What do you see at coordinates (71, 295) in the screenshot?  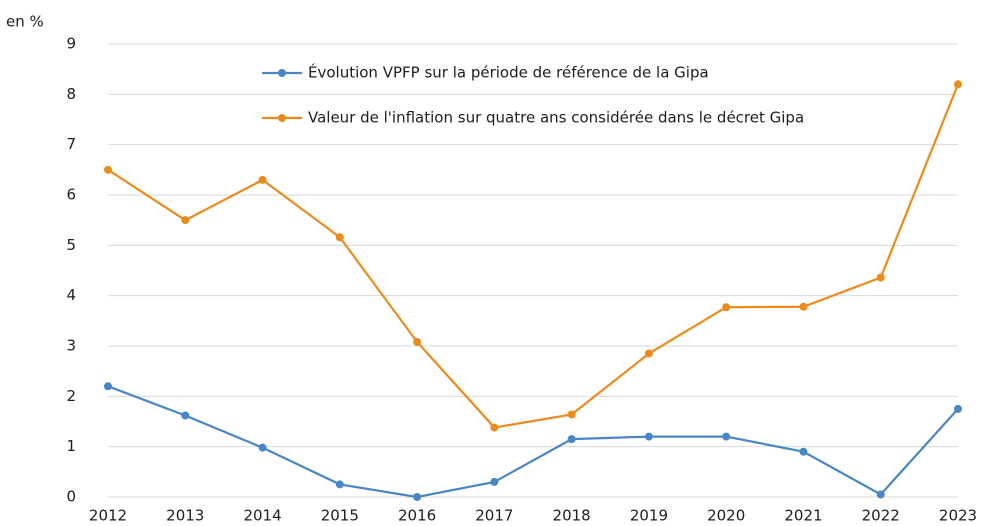 I see `y-tick-label: 4` at bounding box center [71, 295].